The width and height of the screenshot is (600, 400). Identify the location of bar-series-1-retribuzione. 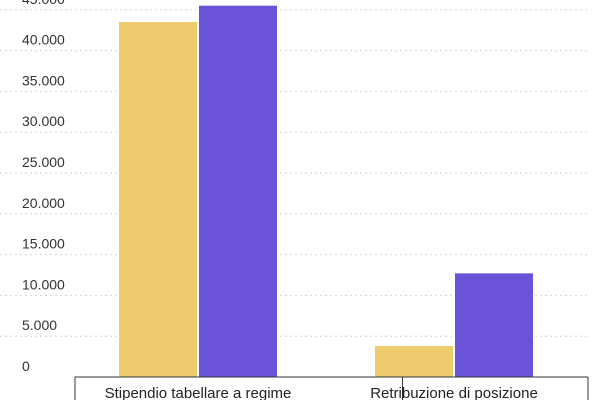
(414, 361).